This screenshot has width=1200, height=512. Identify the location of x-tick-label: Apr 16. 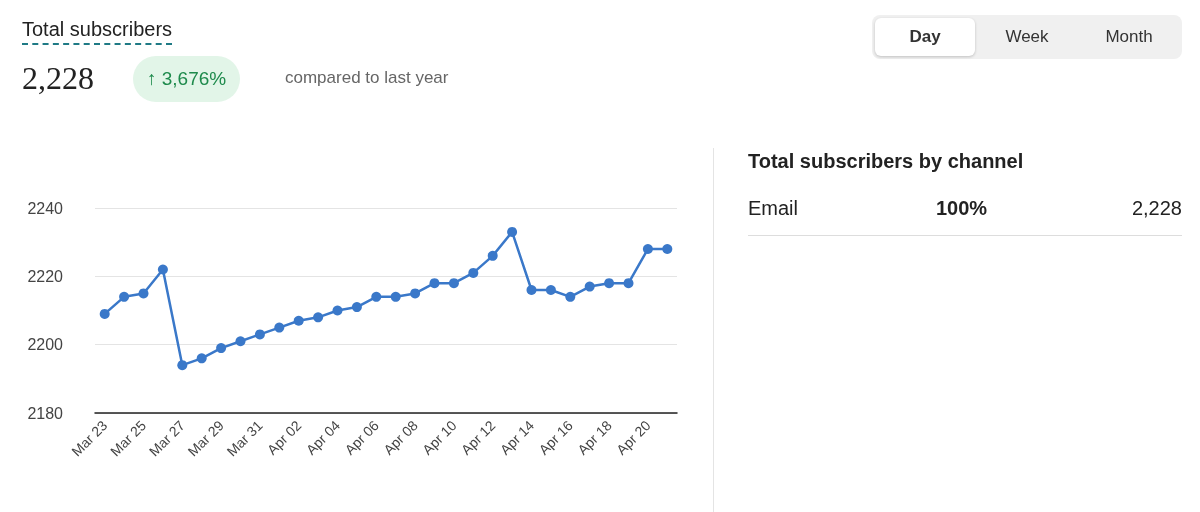
(556, 437).